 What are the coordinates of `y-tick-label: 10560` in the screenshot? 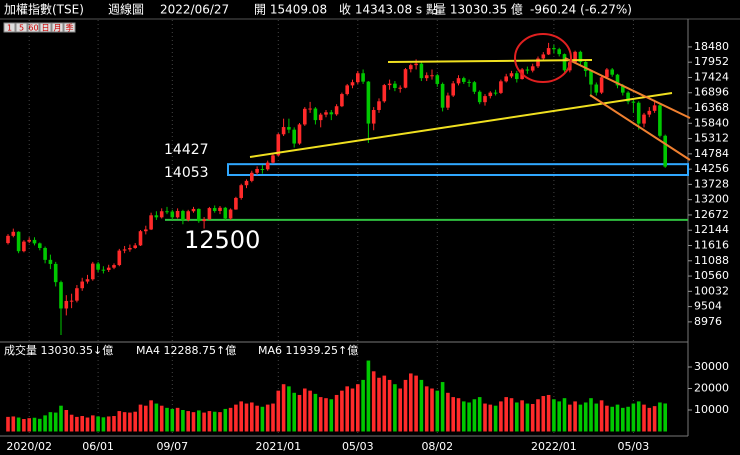 It's located at (711, 275).